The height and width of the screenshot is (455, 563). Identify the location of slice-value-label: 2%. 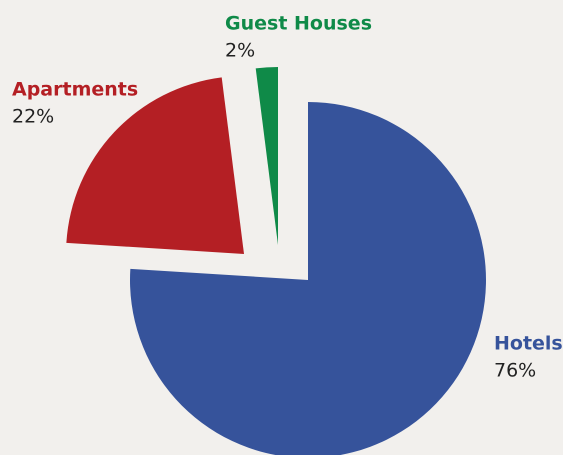
(240, 51).